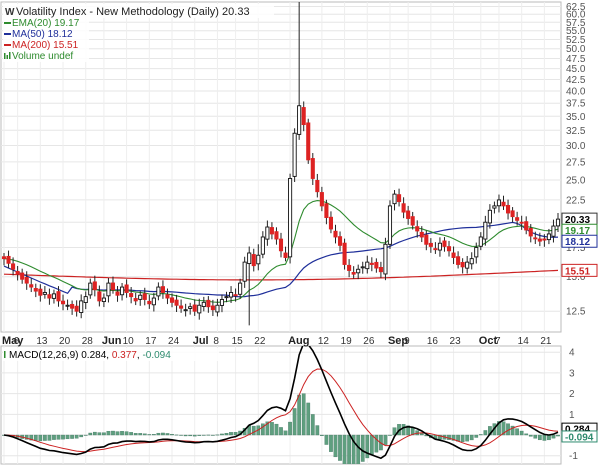  Describe the element at coordinates (576, 23) in the screenshot. I see `price-tick-label: 57.5` at that location.